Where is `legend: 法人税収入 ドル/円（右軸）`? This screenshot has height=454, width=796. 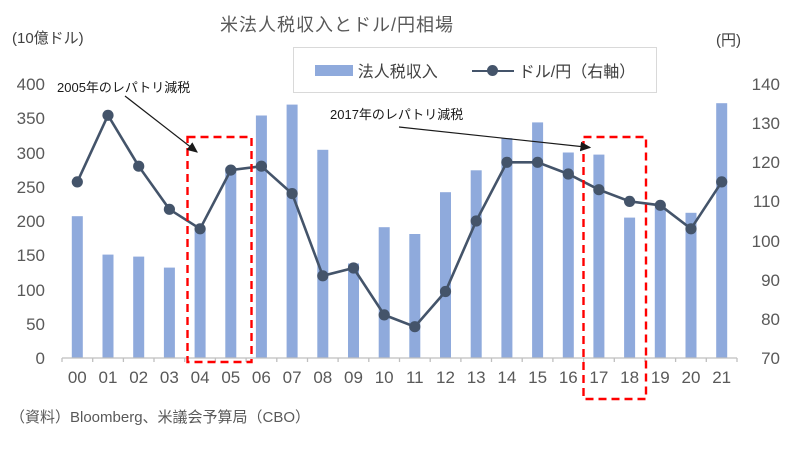
legend: 法人税収入 ドル/円（右軸） is located at coordinates (475, 70).